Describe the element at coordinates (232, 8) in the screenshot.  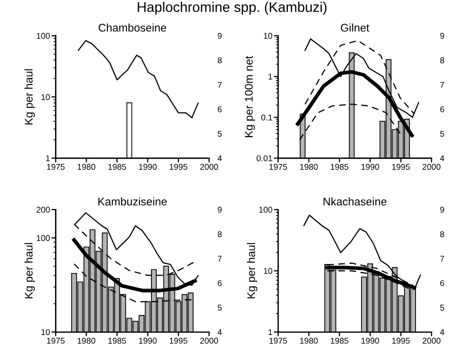
I see `chart-title: Haplochromine spp. (Kambuzi)` at that location.